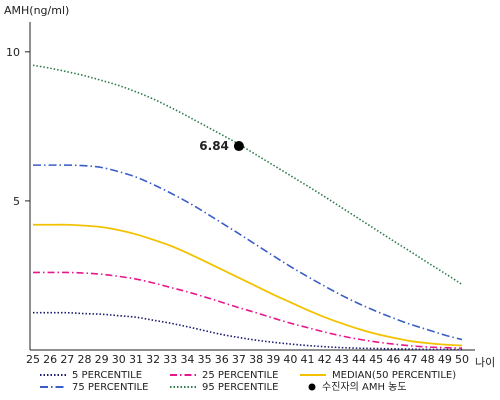  Describe the element at coordinates (364, 387) in the screenshot. I see `legend-label: 수진자의 AMH 농도` at that location.